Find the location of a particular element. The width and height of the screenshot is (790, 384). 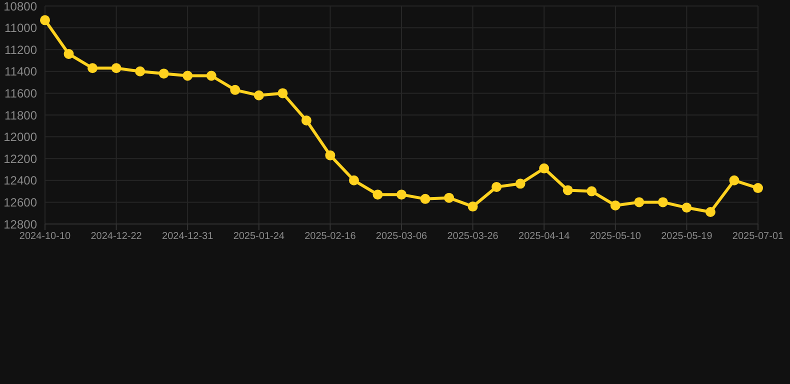

x-tick-label: 2025-01-24 is located at coordinates (259, 236).